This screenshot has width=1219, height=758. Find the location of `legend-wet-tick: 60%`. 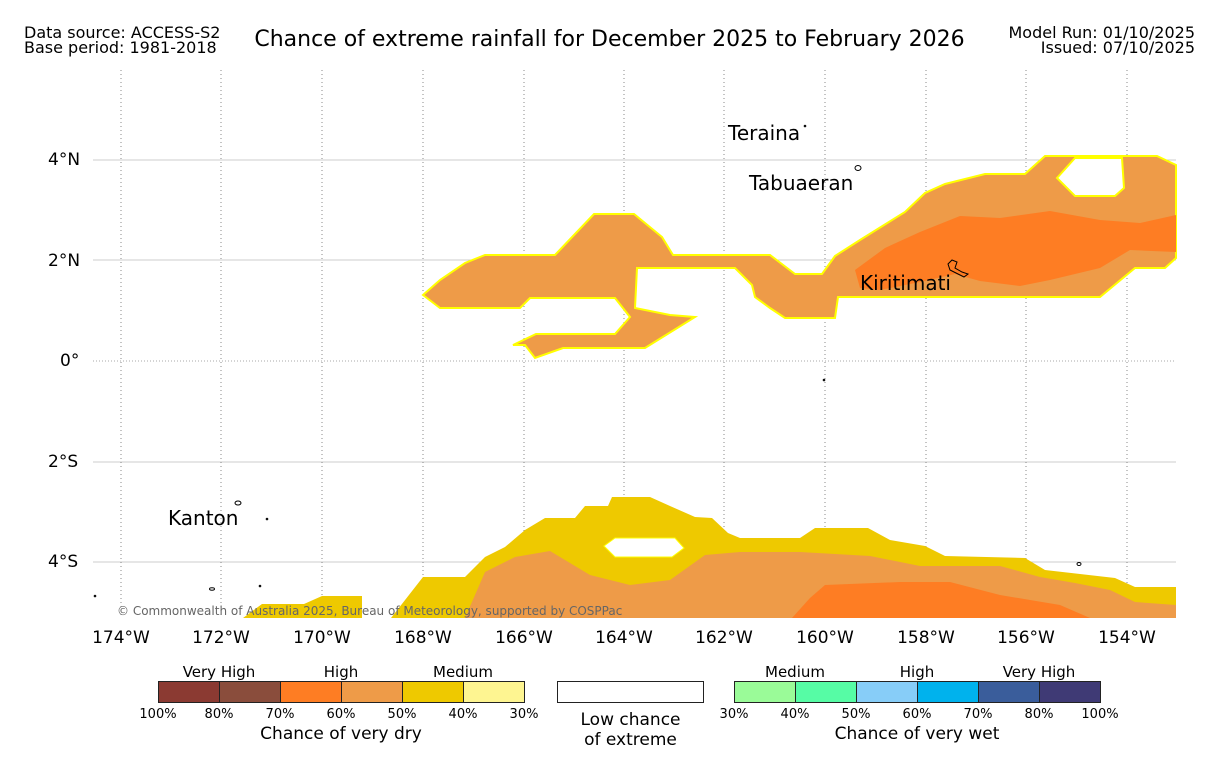

legend-wet-tick: 60% is located at coordinates (917, 714).